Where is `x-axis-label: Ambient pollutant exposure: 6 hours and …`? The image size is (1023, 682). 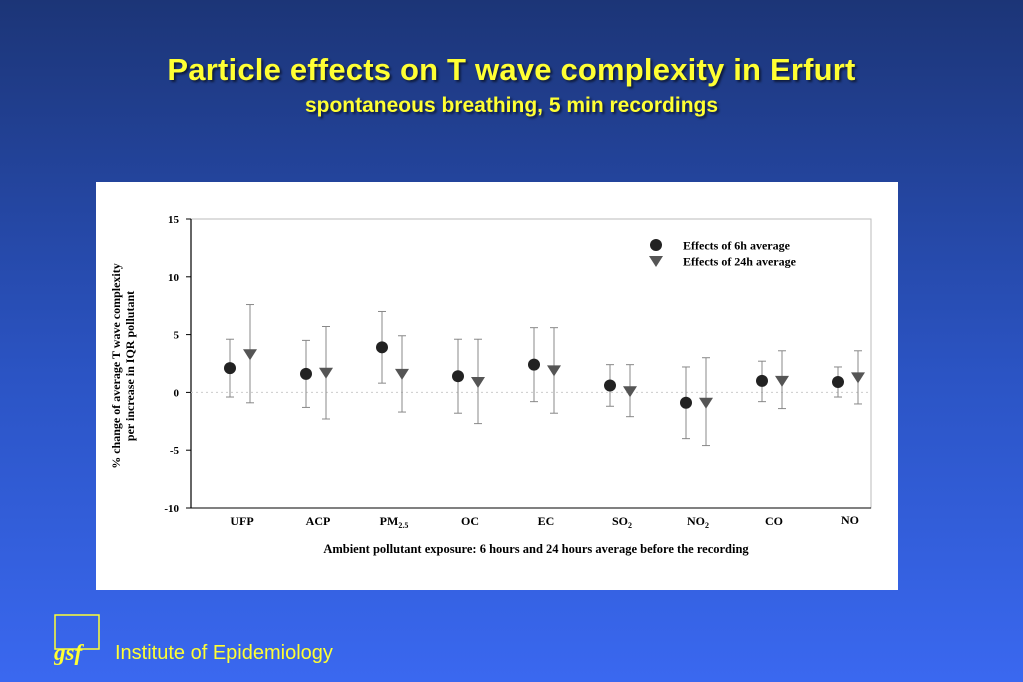 x-axis-label: Ambient pollutant exposure: 6 hours and … is located at coordinates (536, 549).